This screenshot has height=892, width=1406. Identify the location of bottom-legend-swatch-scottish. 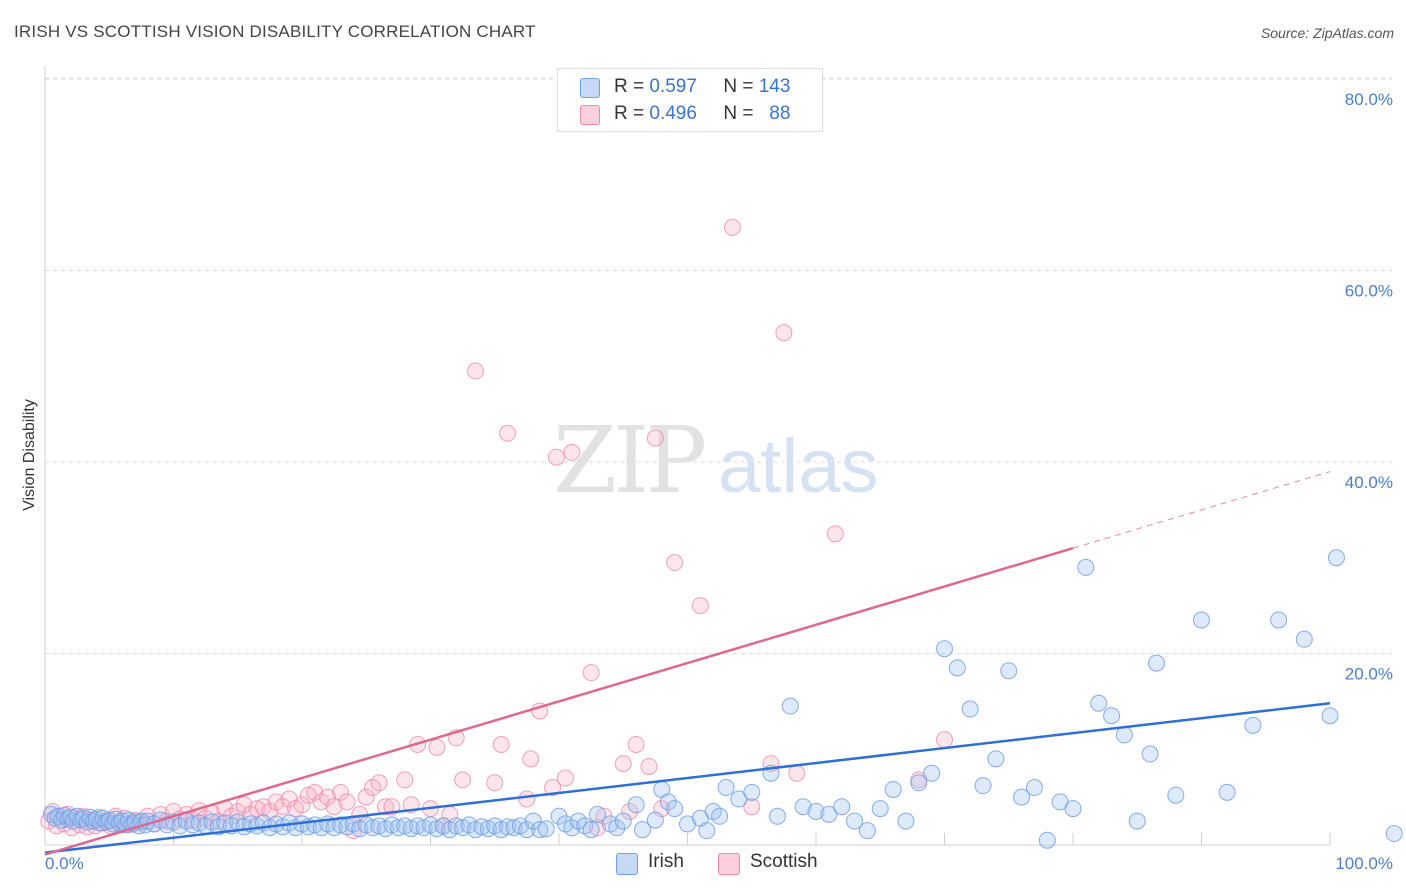
(729, 864).